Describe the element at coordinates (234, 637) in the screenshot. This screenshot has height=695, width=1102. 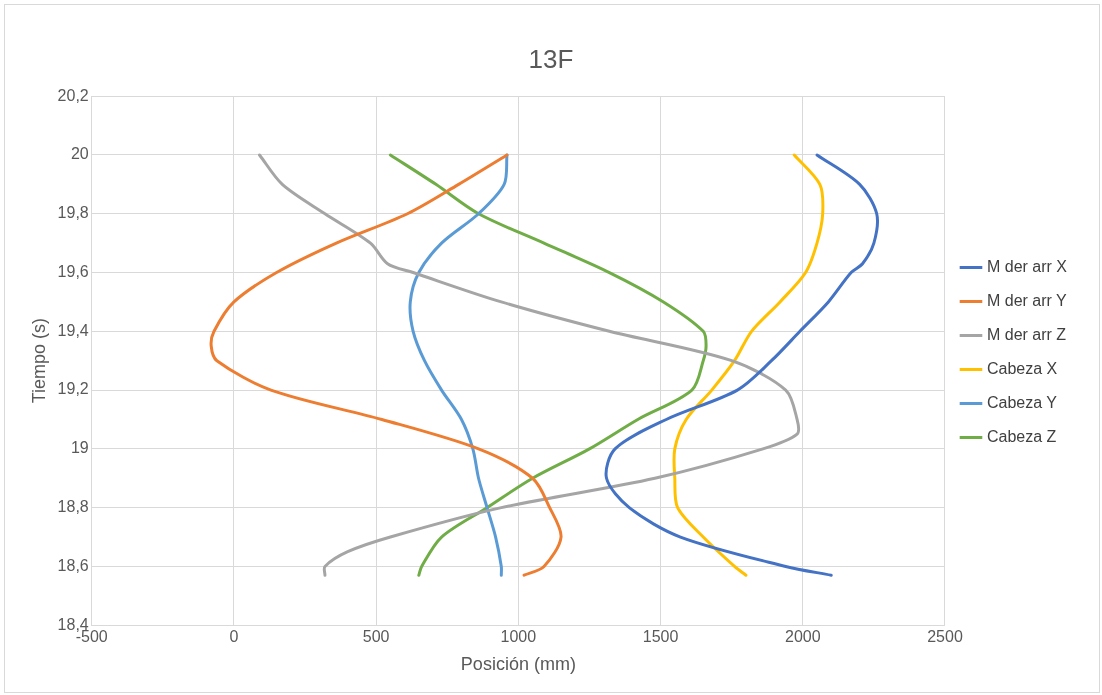
I see `x-tick-label: 0` at that location.